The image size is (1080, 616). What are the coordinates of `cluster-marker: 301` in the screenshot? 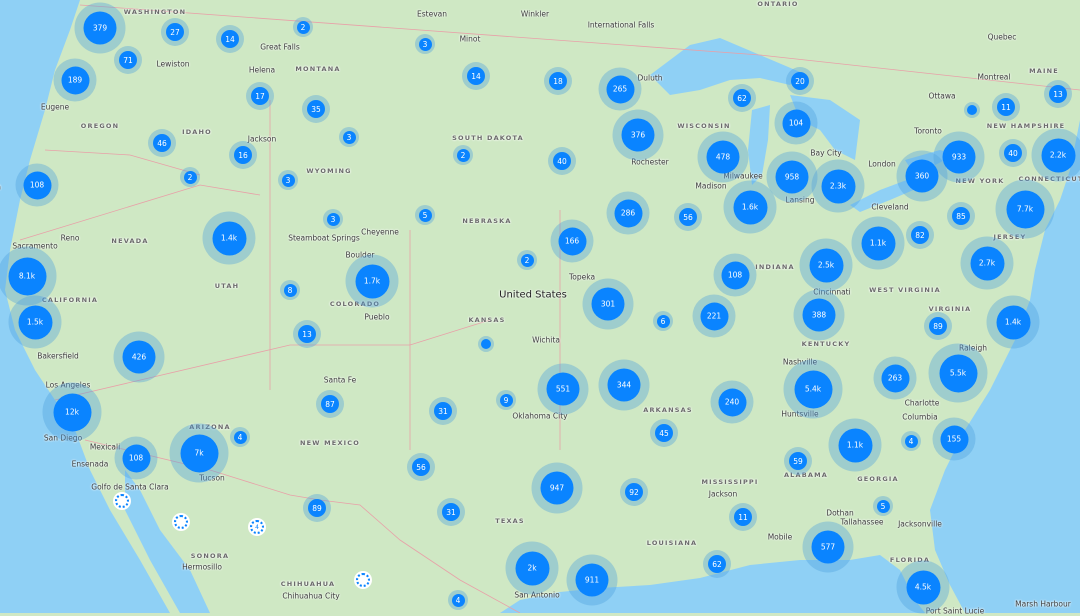 It's located at (608, 304).